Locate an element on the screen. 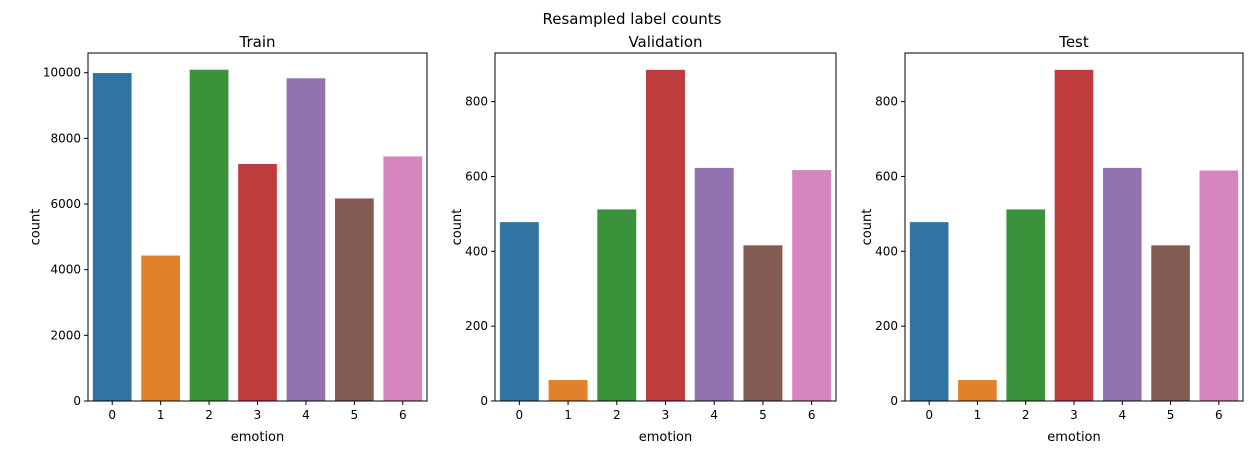 The height and width of the screenshot is (454, 1255). subplot-title: Test is located at coordinates (1073, 42).